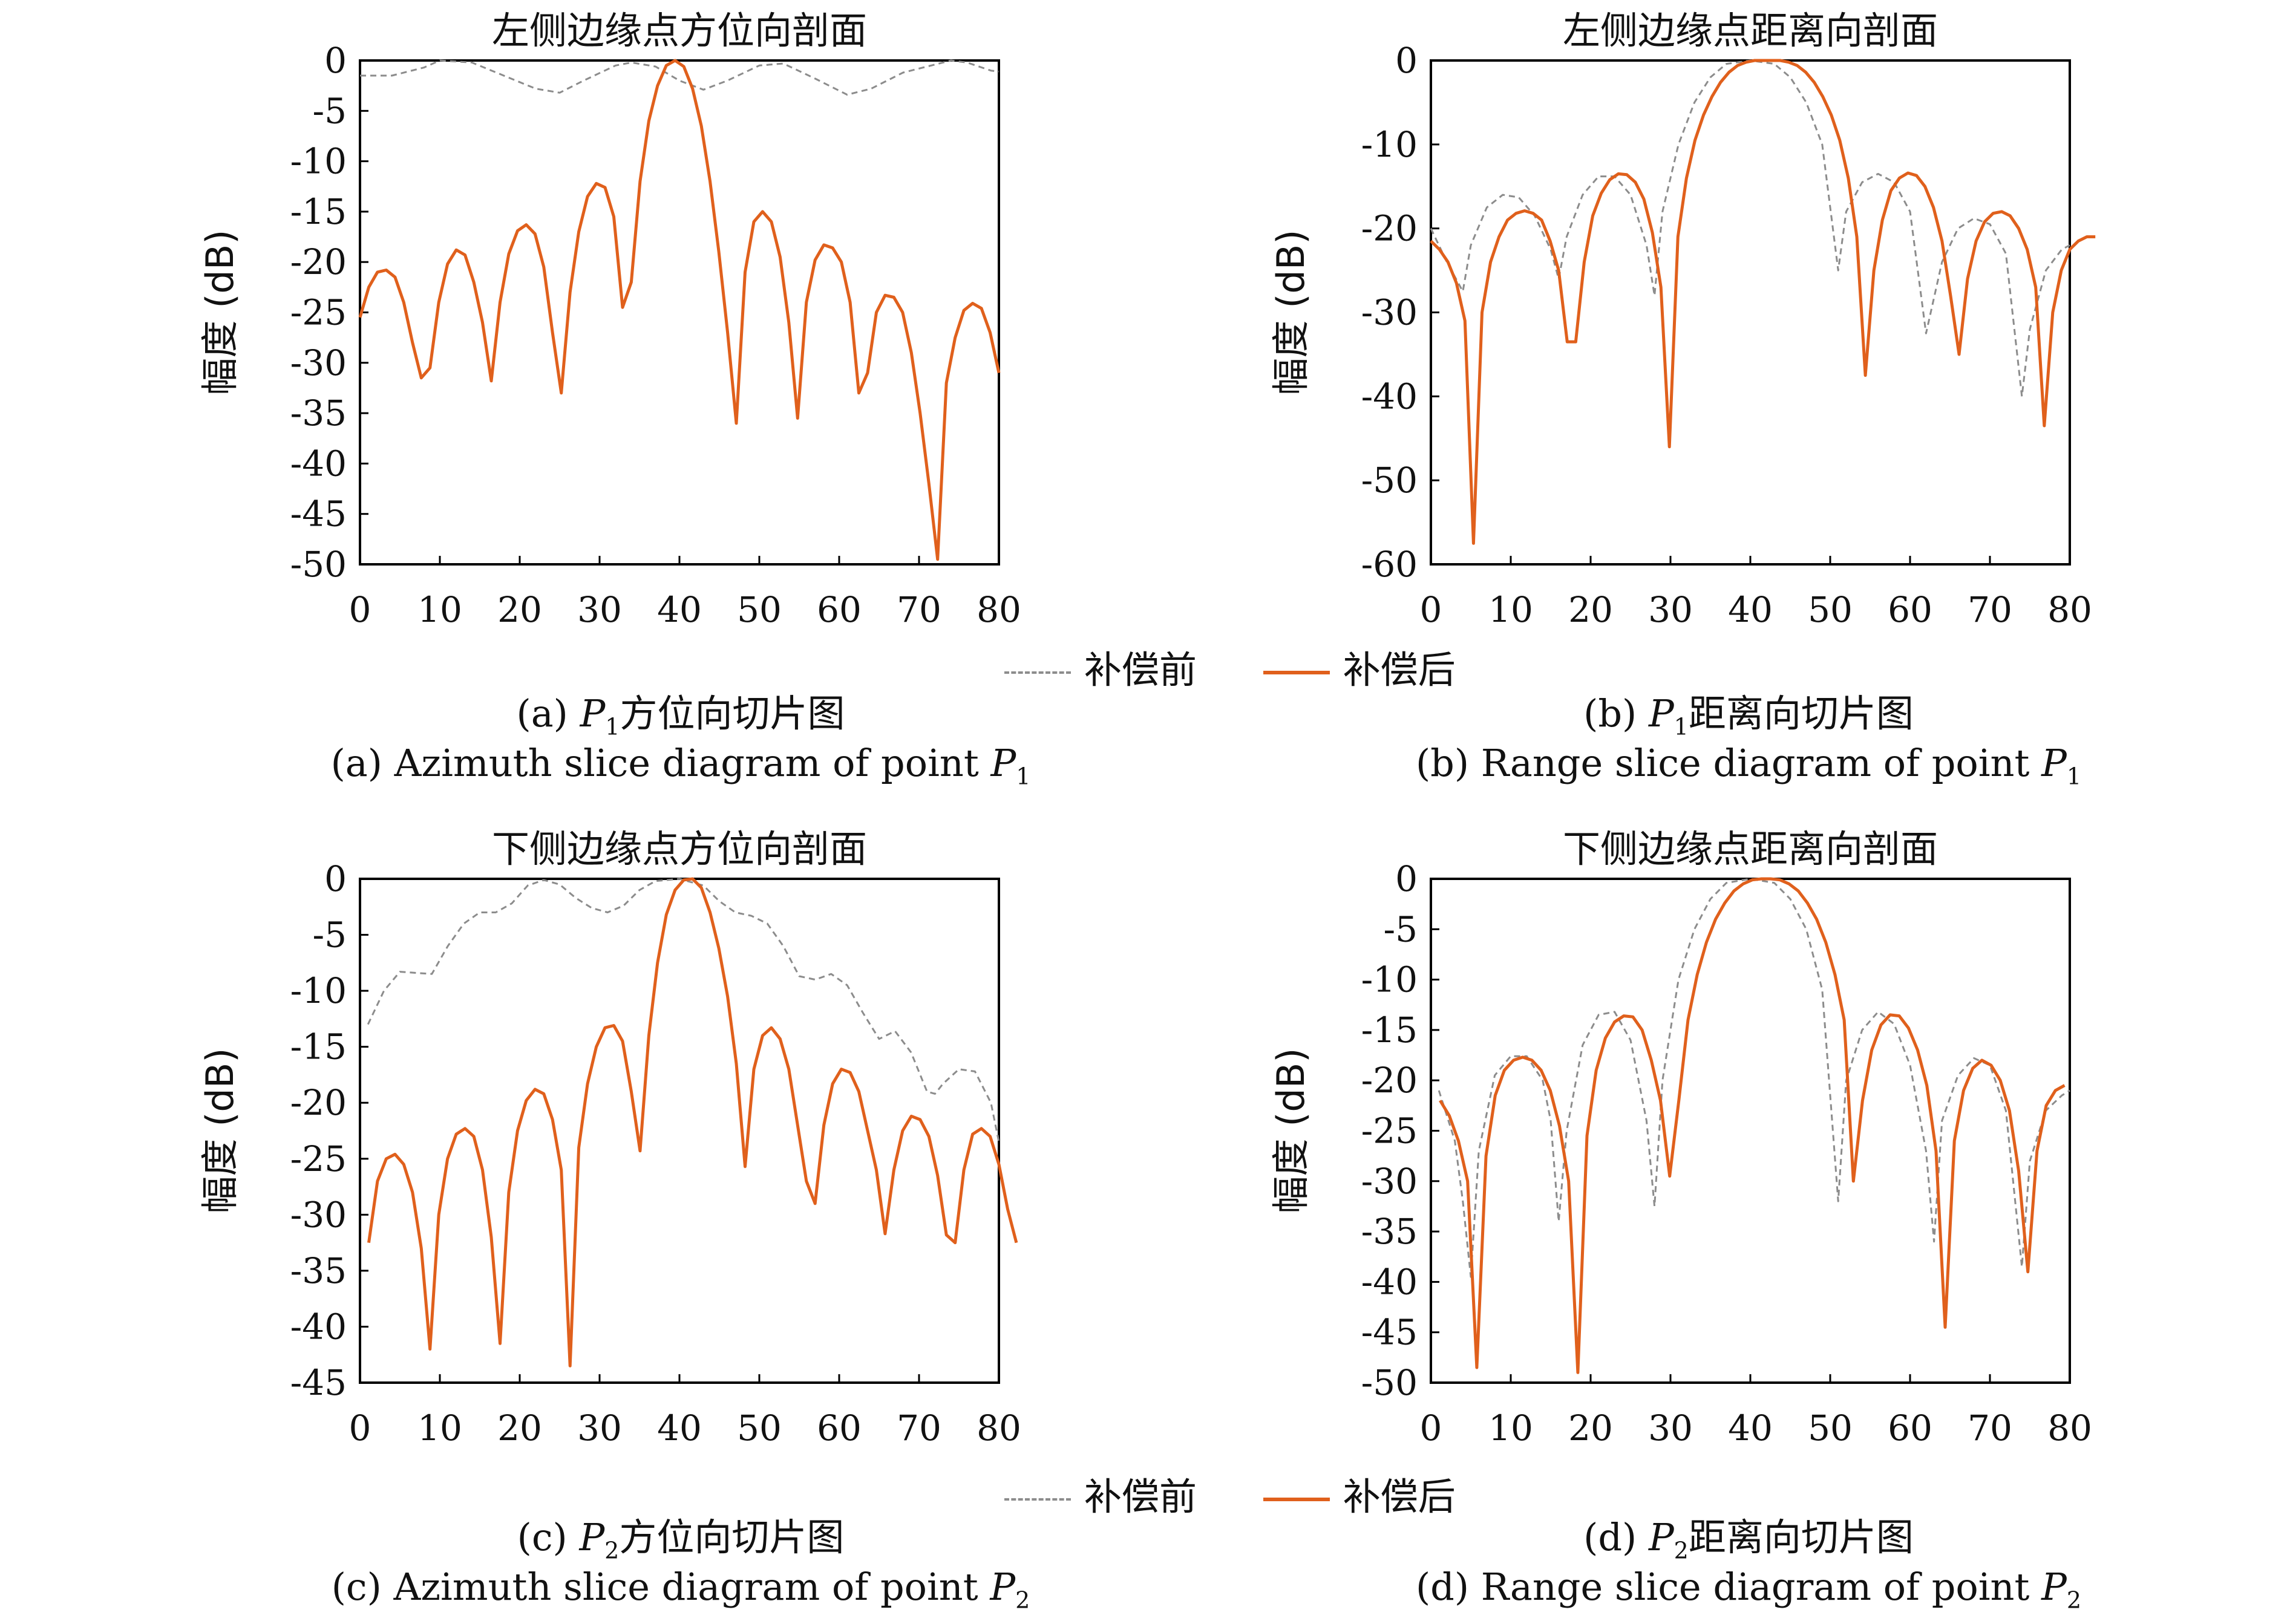 This screenshot has width=2287, height=1624. I want to click on caption-d-zh: (d) P2距离向切片图, so click(1748, 1539).